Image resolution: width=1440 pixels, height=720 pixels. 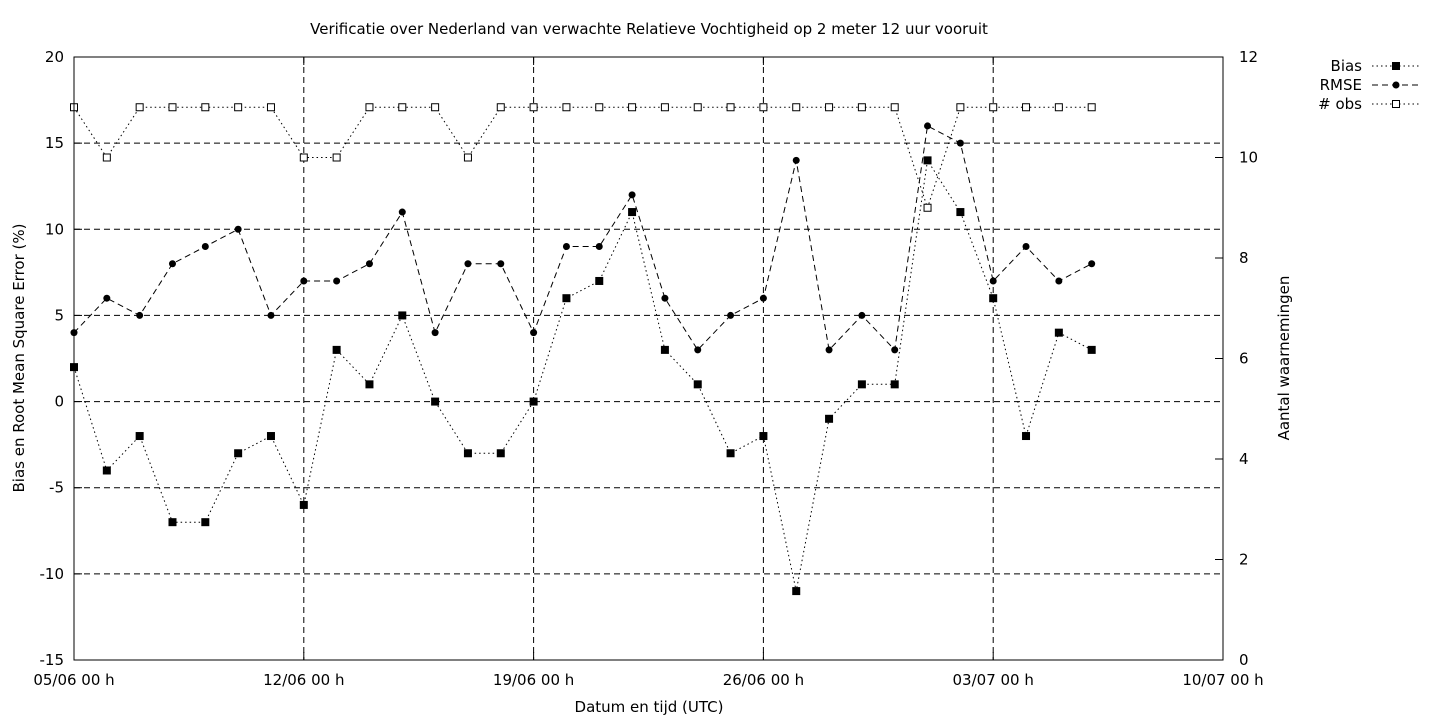 What do you see at coordinates (1222, 680) in the screenshot?
I see `x-tick-label: 10/07 00 h` at bounding box center [1222, 680].